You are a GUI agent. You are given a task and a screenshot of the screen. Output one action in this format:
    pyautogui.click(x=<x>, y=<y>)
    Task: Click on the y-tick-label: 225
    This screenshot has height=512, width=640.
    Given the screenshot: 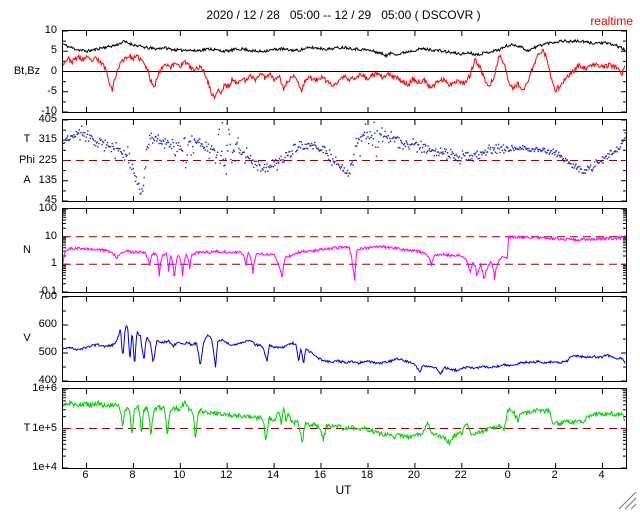 What is the action you would take?
    pyautogui.click(x=47, y=159)
    